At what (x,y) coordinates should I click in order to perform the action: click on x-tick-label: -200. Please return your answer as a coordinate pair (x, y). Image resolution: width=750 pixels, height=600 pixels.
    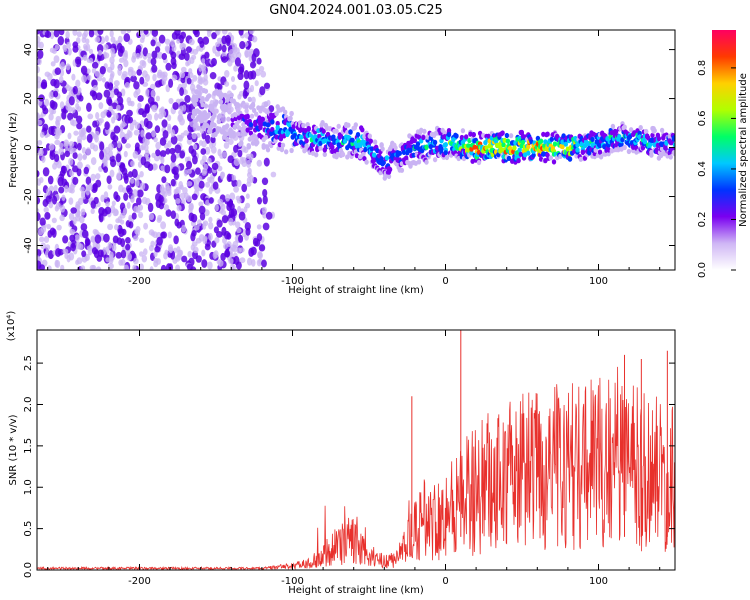
    Looking at the image, I should click on (139, 581).